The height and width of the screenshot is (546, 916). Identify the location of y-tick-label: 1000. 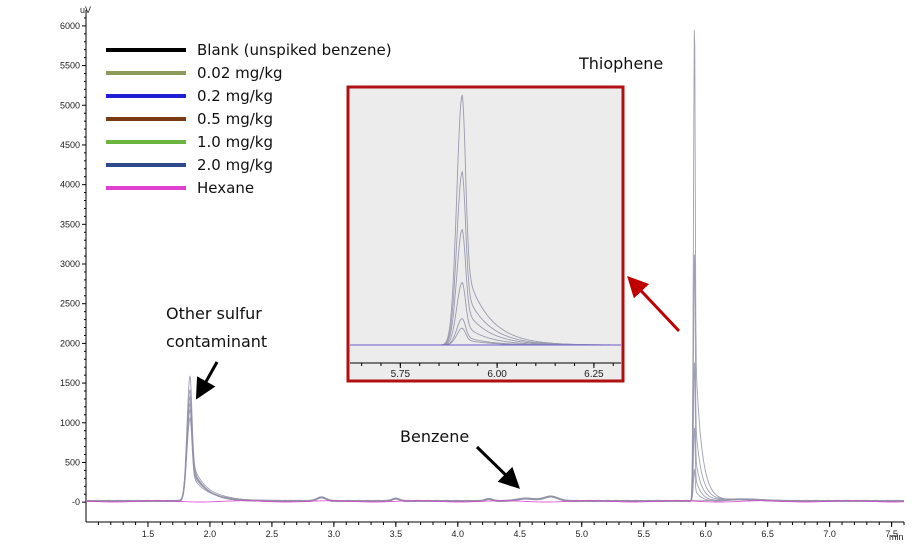
(70, 423).